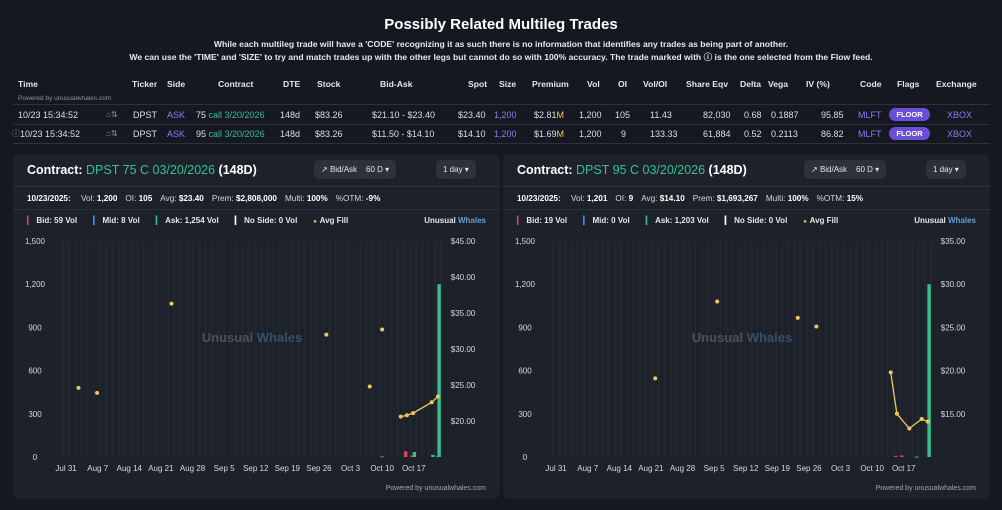 This screenshot has width=1002, height=510. What do you see at coordinates (66, 468) in the screenshot?
I see `x-tick-label: Jul 31` at bounding box center [66, 468].